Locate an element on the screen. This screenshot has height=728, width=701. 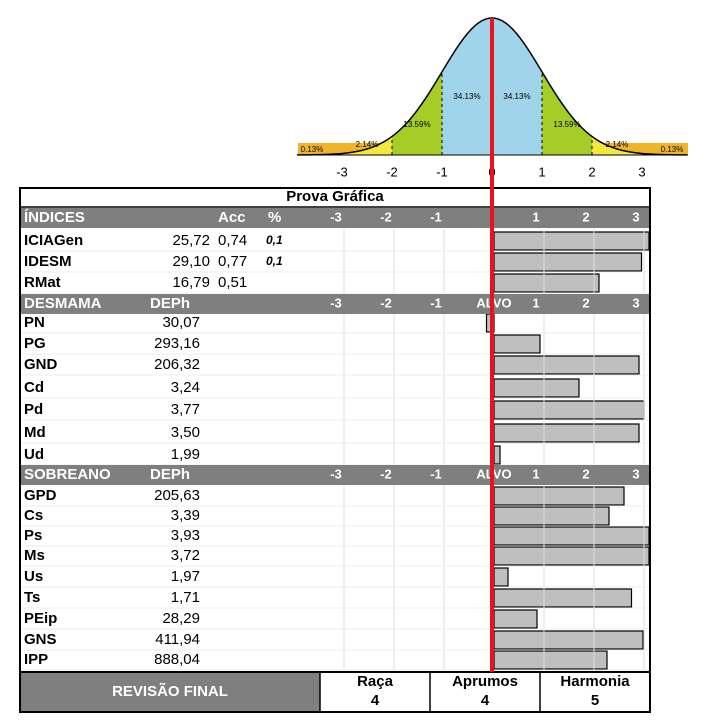
row-value: 30,07 is located at coordinates (181, 322).